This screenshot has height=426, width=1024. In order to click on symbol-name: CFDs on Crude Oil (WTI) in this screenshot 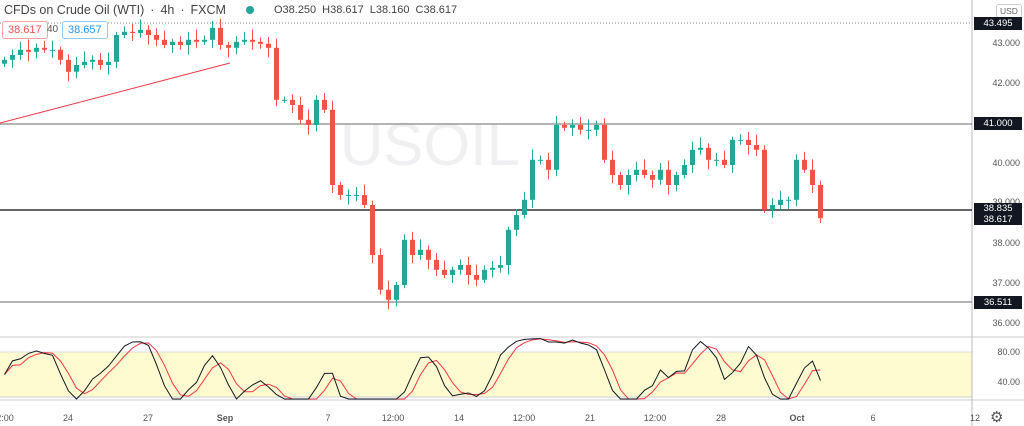, I will do `click(74, 10)`.